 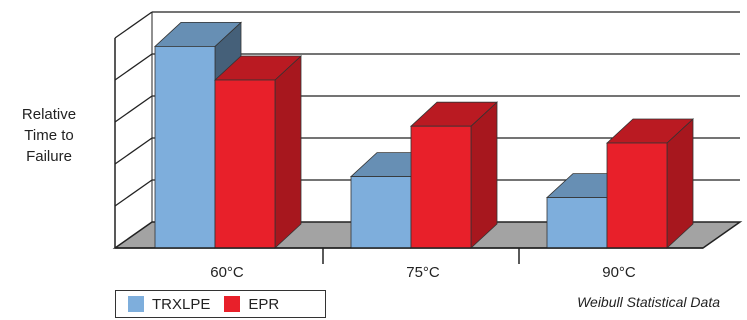 I want to click on legend-swatch-trxlpe, so click(x=136, y=304).